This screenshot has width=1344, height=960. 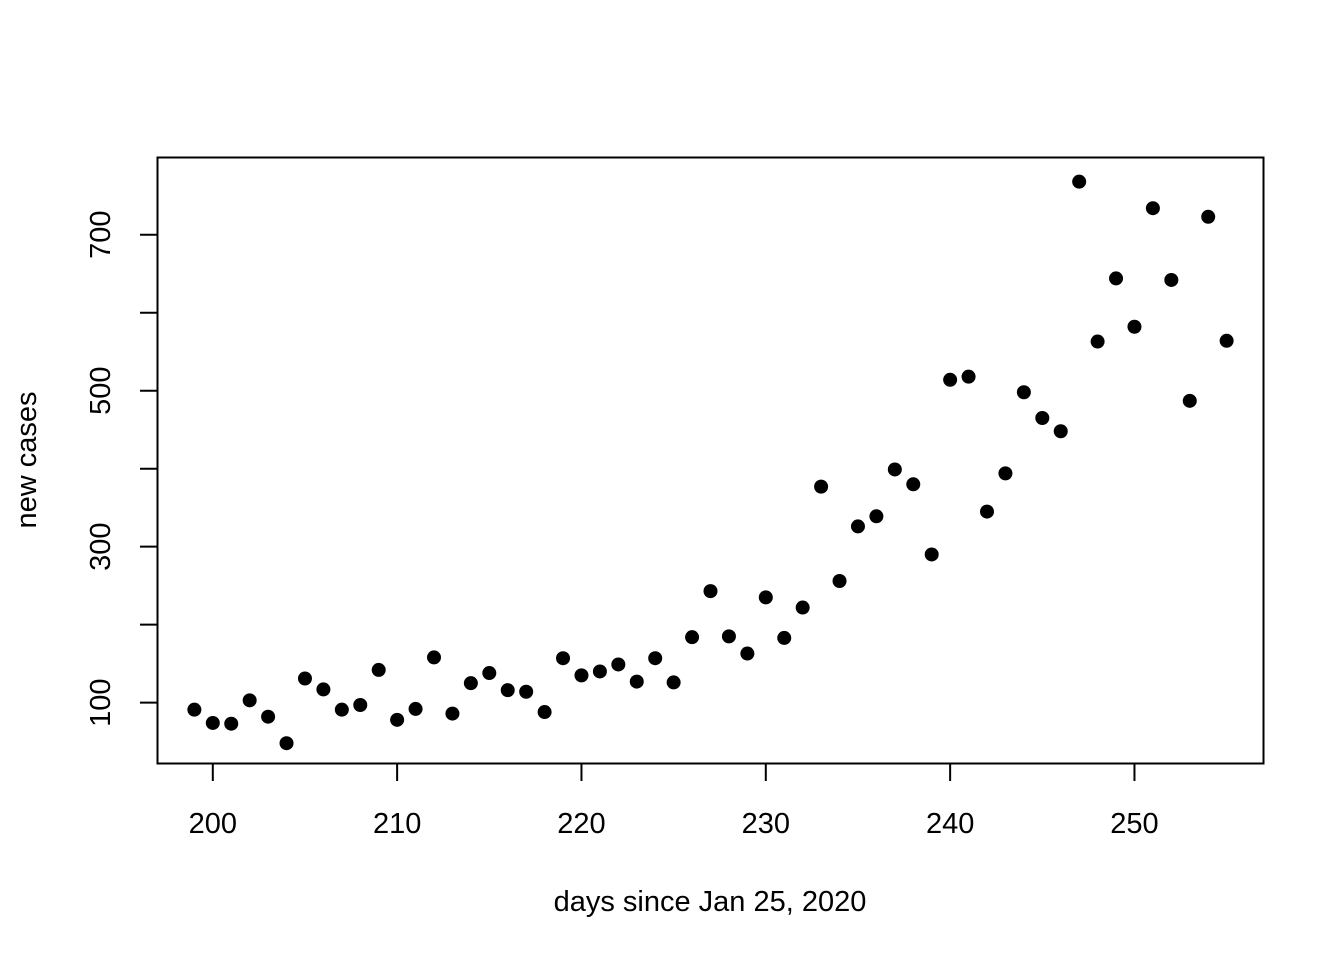 What do you see at coordinates (397, 824) in the screenshot?
I see `x-tick-label: 210` at bounding box center [397, 824].